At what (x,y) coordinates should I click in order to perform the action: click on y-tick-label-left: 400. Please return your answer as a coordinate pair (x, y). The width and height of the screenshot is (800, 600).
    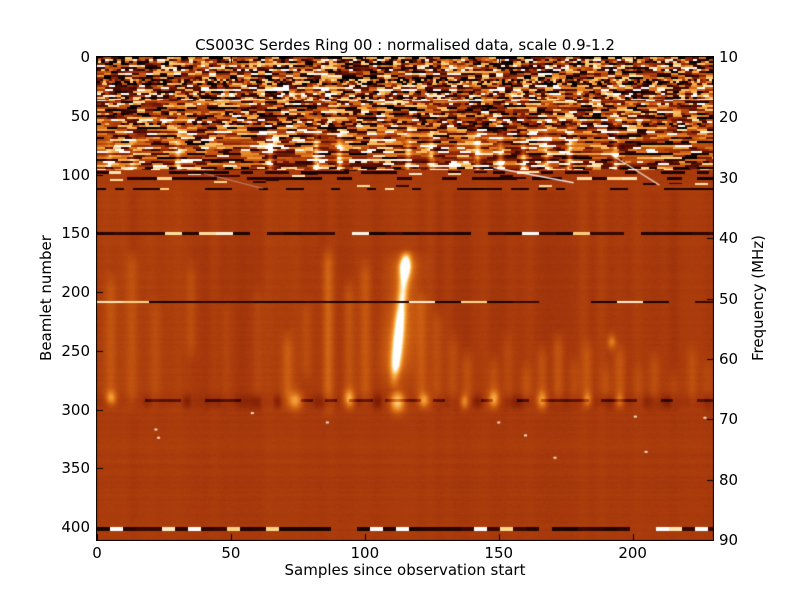
    Looking at the image, I should click on (75, 527).